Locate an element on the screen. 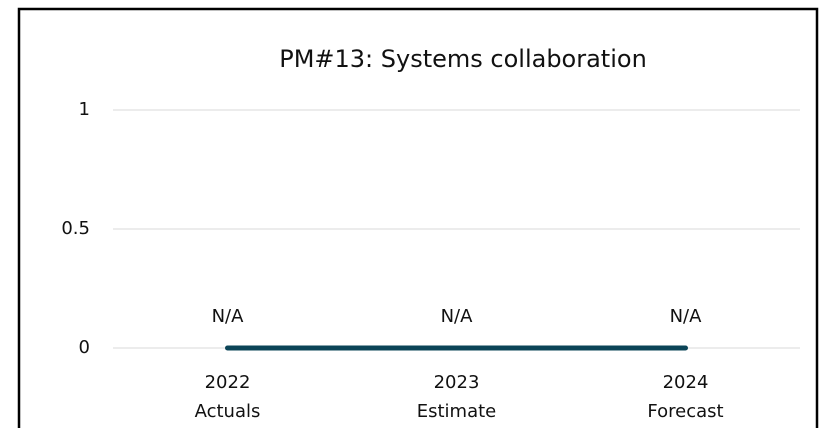 Image resolution: width=836 pixels, height=428 pixels. x-tick-label: Estimate is located at coordinates (457, 411).